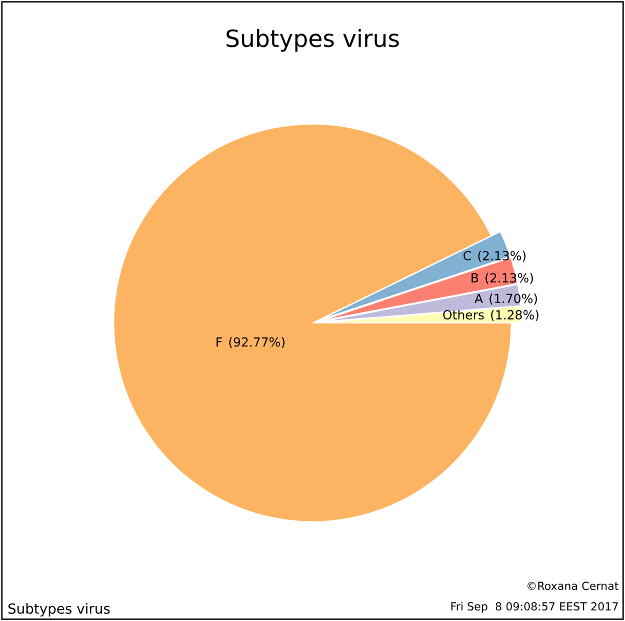  What do you see at coordinates (312, 40) in the screenshot?
I see `chart-title: Subtypes virus` at bounding box center [312, 40].